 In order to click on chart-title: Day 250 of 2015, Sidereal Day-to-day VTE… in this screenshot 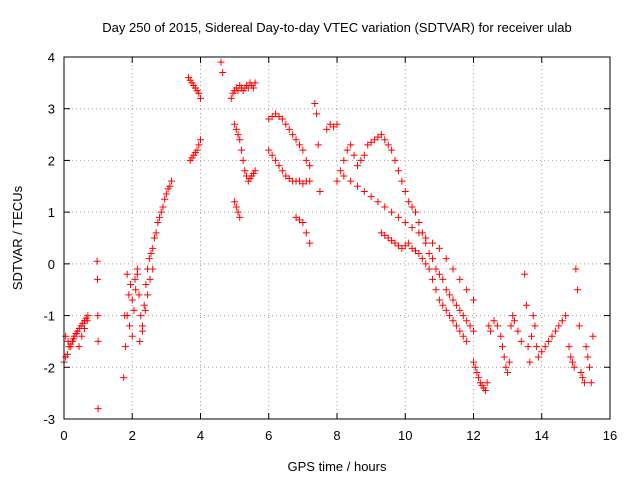, I will do `click(336, 27)`.